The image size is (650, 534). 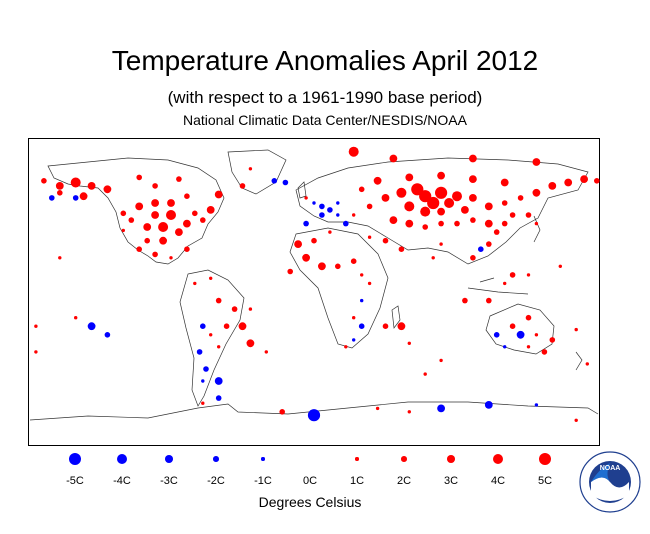 What do you see at coordinates (212, 338) in the screenshot?
I see `south-america-outline` at bounding box center [212, 338].